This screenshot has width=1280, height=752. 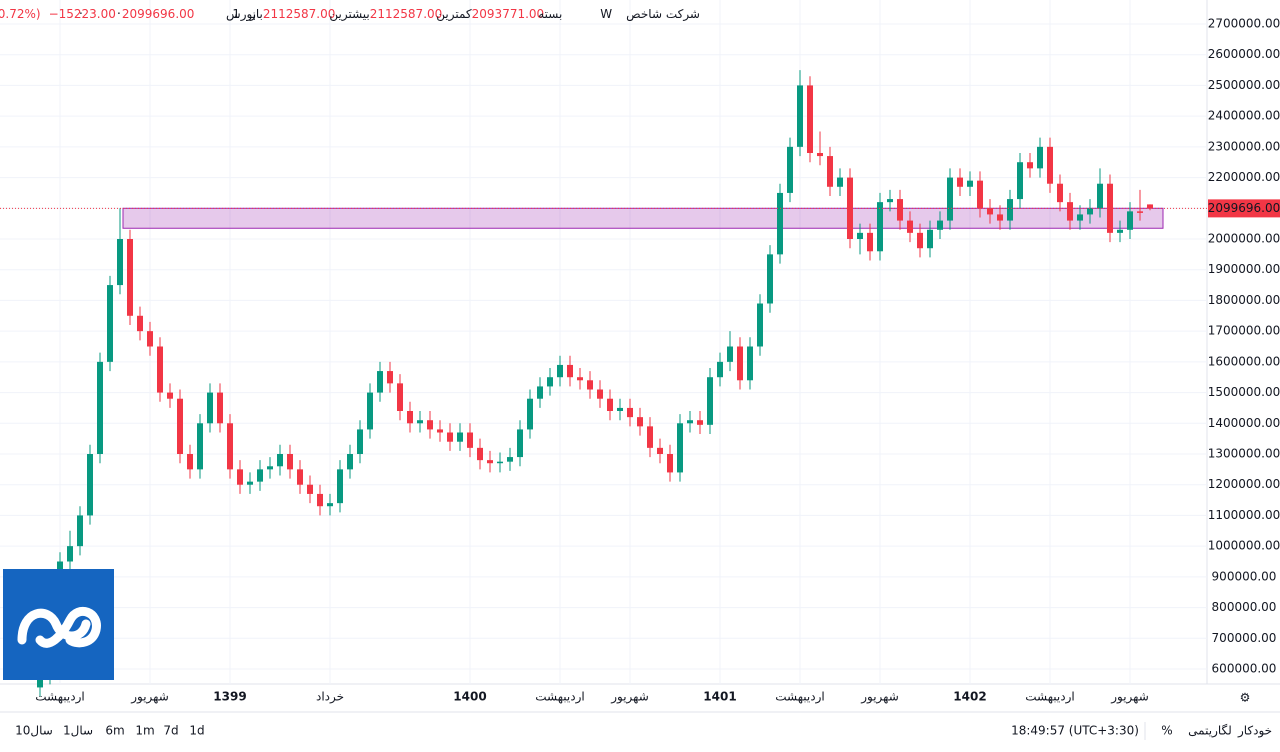 What do you see at coordinates (256, 14) in the screenshot?
I see `ohlc-label: باز` at bounding box center [256, 14].